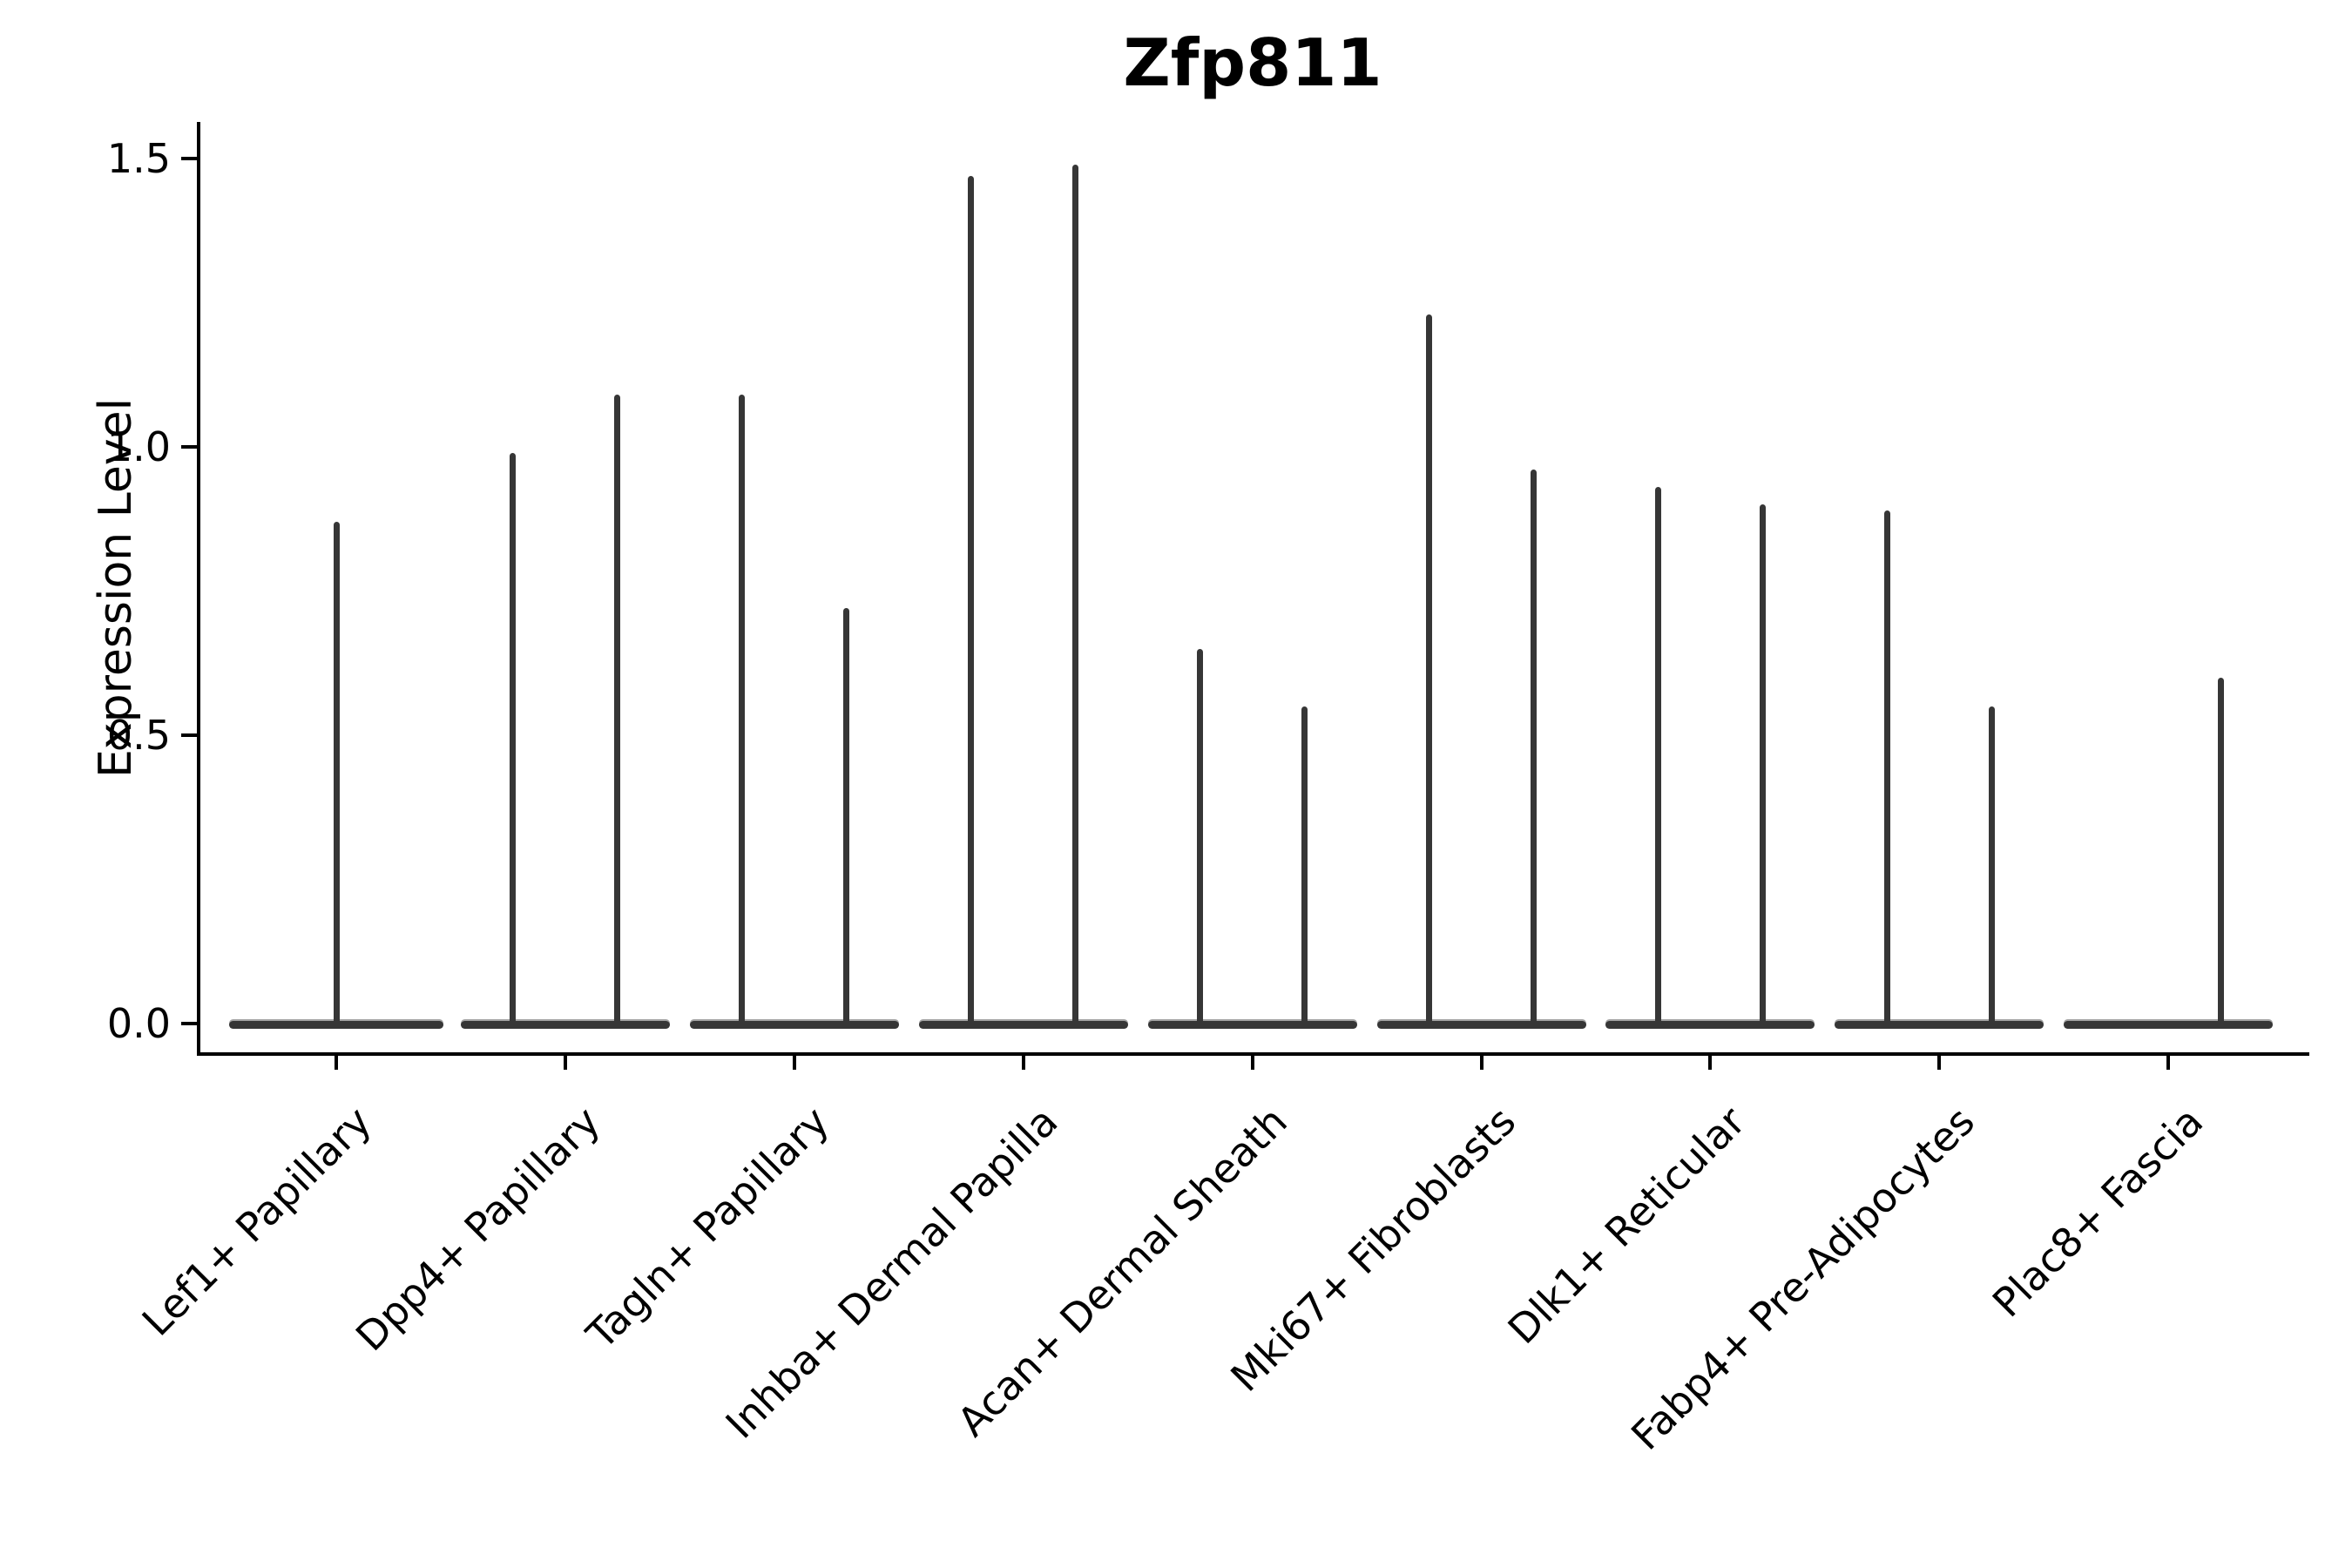 This screenshot has width=2352, height=1568. I want to click on x-tick-label: Dpp4+ Papillary, so click(478, 1230).